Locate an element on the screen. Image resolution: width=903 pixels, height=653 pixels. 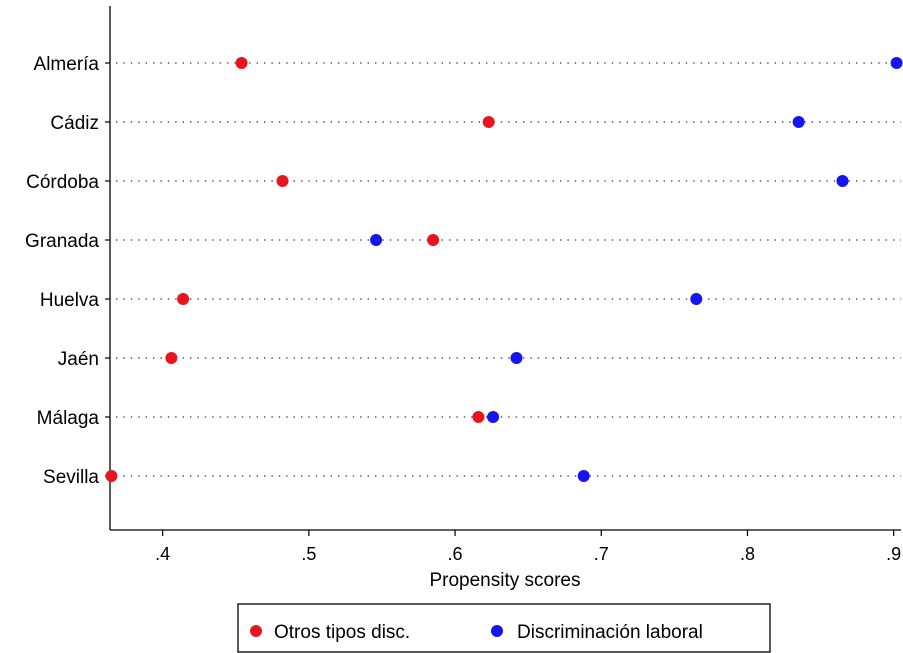
x-tick-label: .5 is located at coordinates (308, 554).